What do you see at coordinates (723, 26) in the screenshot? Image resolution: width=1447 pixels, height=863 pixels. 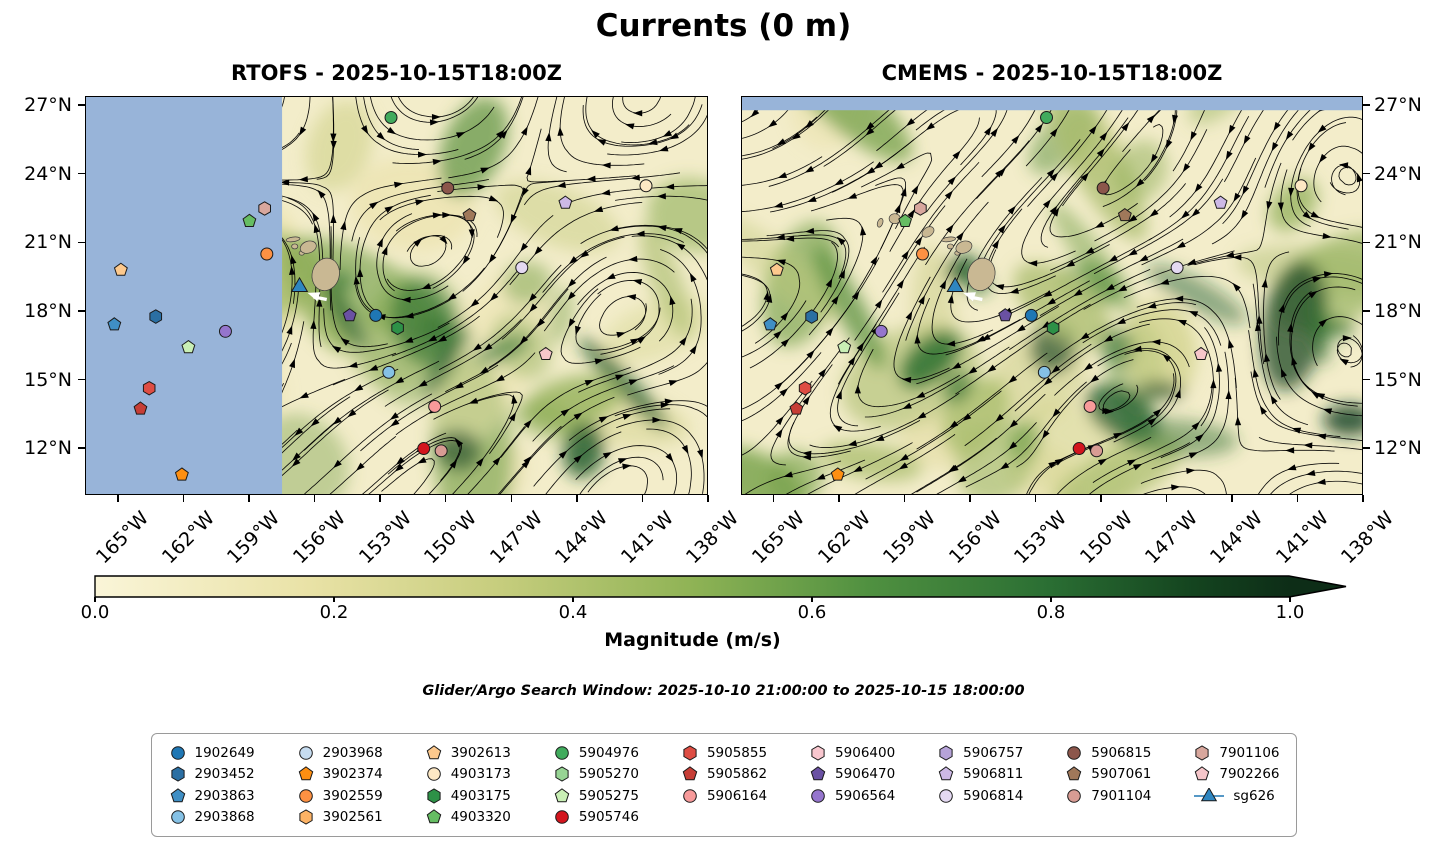 I see `figure-title: Currents (0 m)` at bounding box center [723, 26].